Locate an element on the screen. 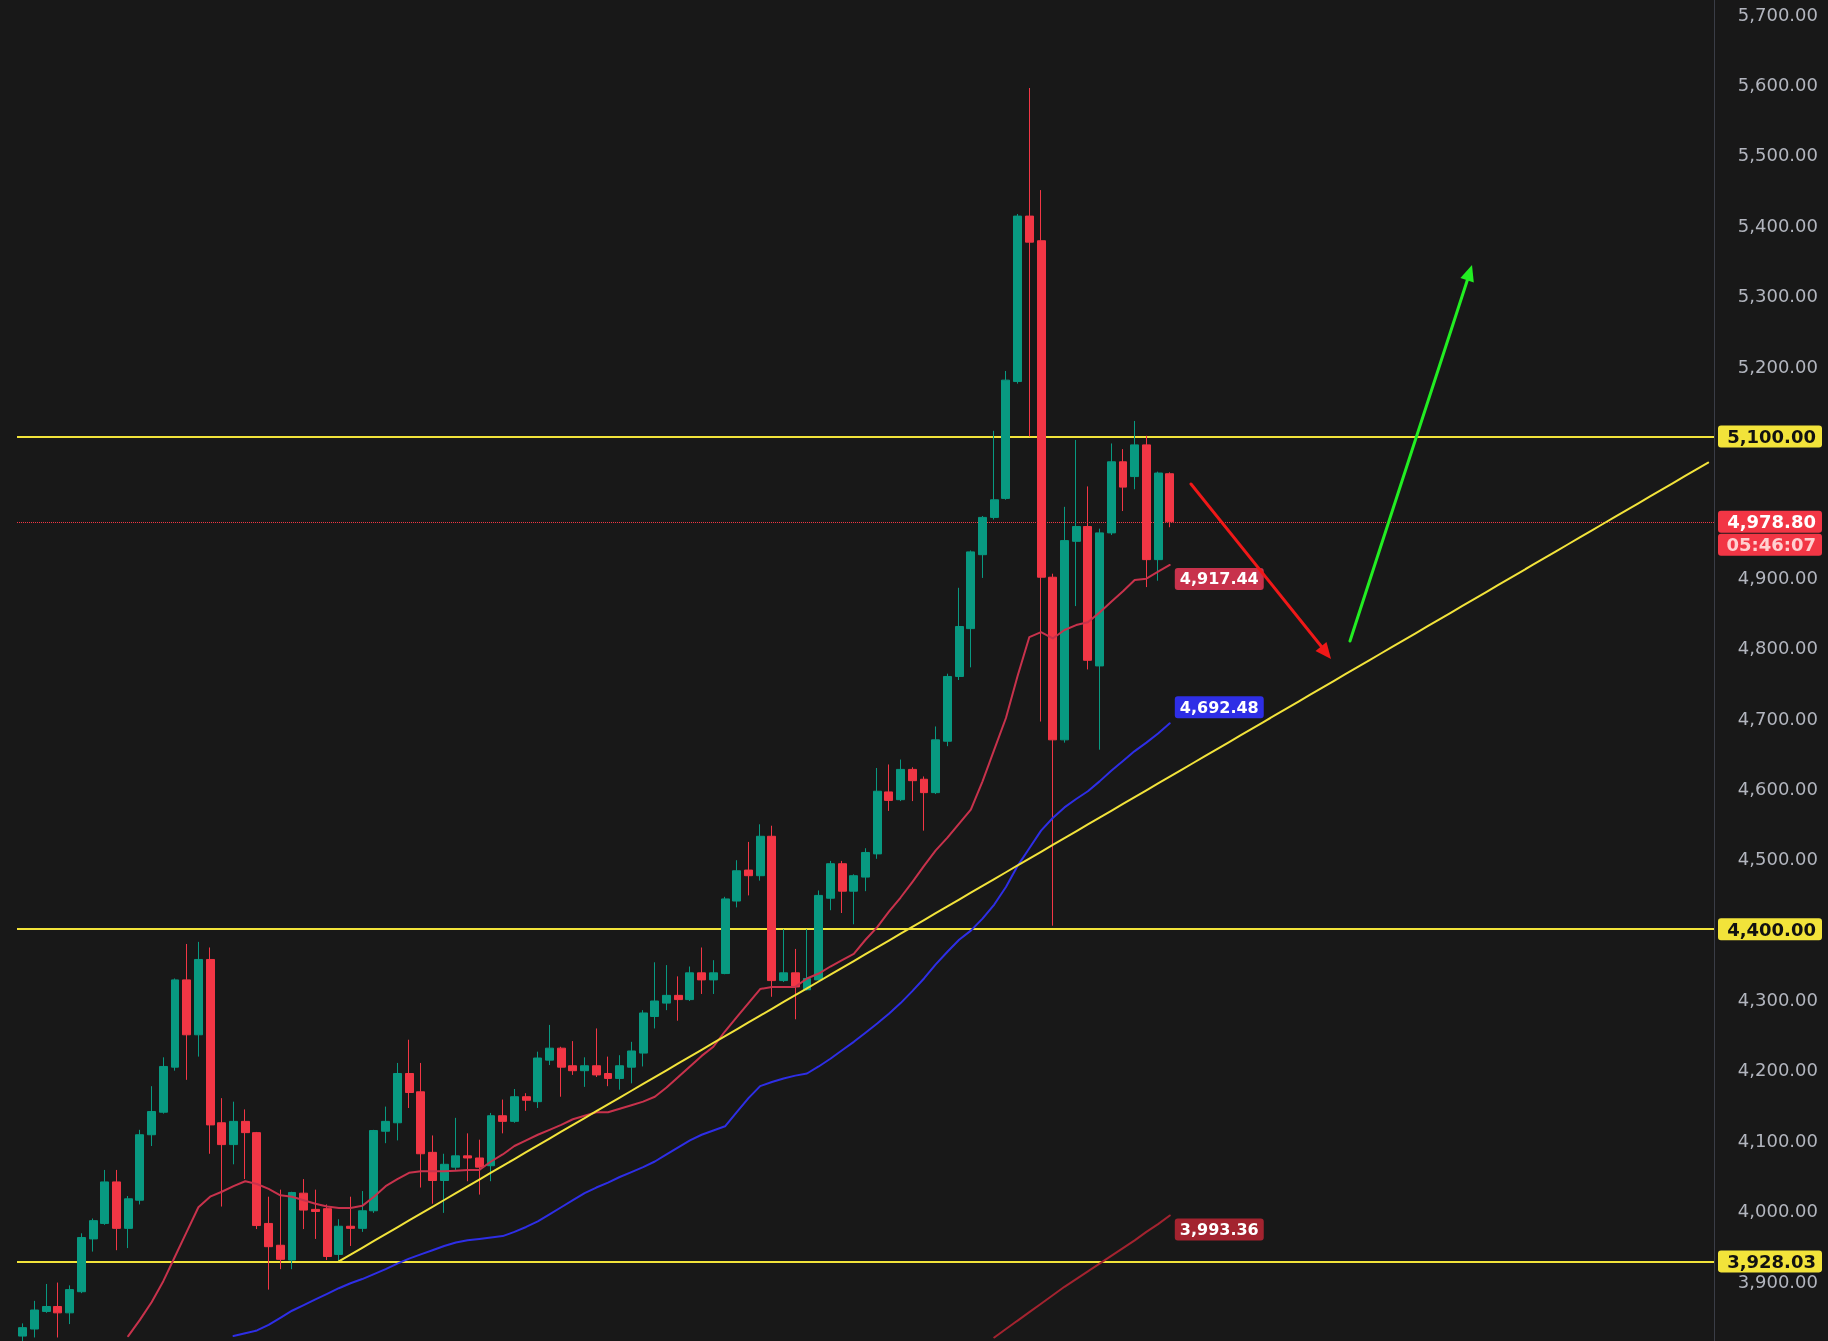 This screenshot has height=1341, width=1828. ref-line-label: 3,928.03 is located at coordinates (1771, 1261).